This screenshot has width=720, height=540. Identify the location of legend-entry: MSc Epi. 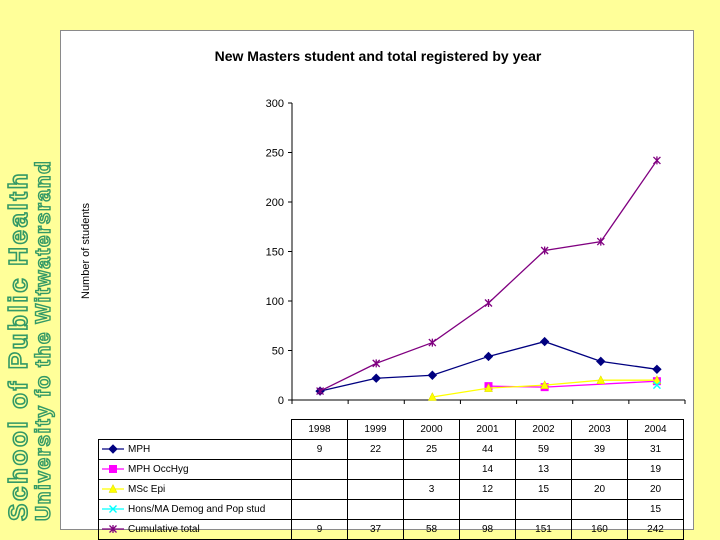
(195, 489).